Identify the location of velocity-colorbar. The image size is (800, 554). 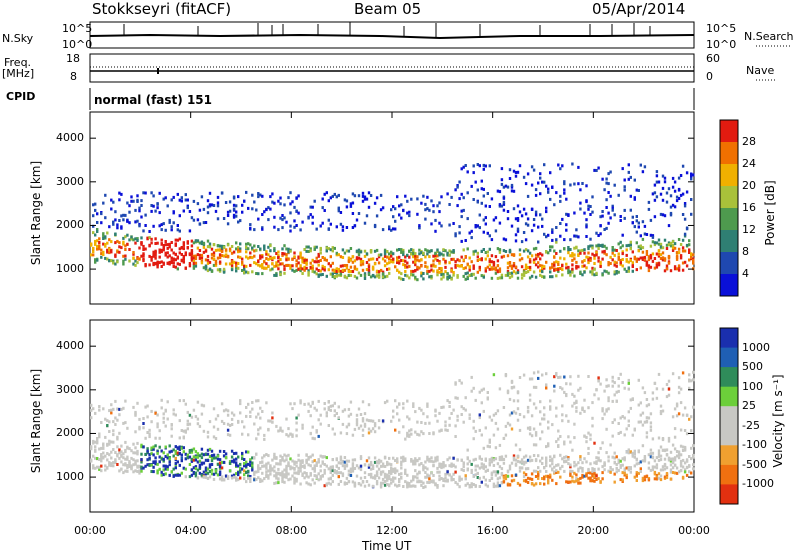
(729, 416).